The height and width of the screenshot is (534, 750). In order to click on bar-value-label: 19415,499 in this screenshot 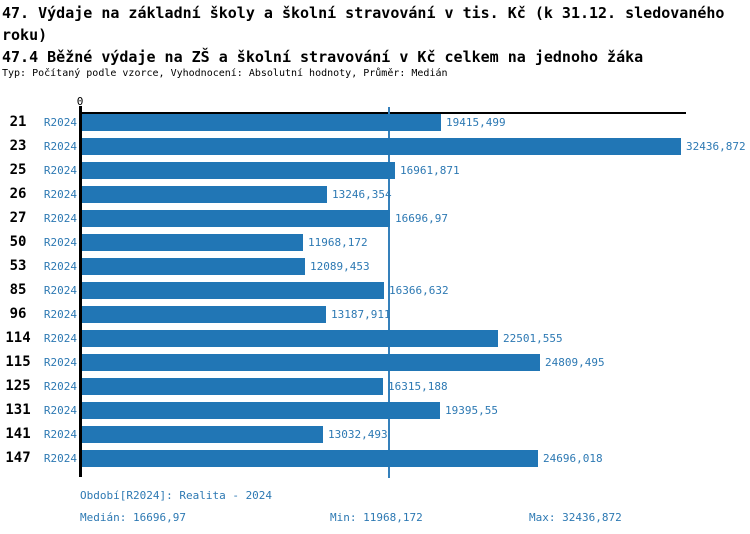, I will do `click(476, 122)`.